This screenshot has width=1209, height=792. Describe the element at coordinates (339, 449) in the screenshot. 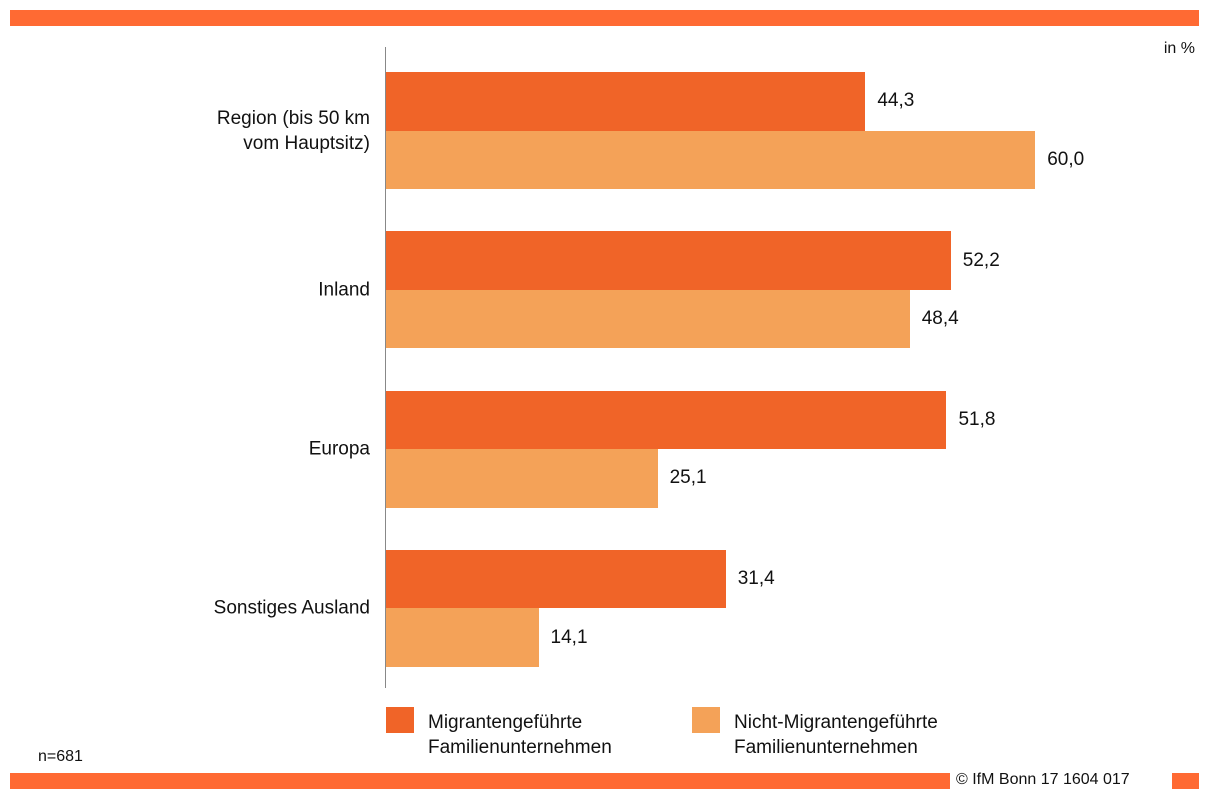

I see `category-label: Europa` at that location.